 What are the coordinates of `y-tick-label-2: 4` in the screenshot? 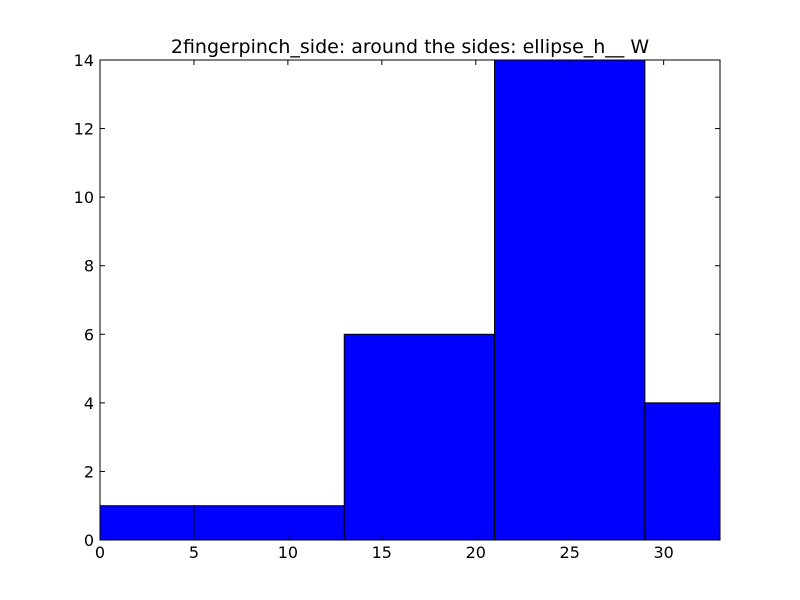 It's located at (89, 403).